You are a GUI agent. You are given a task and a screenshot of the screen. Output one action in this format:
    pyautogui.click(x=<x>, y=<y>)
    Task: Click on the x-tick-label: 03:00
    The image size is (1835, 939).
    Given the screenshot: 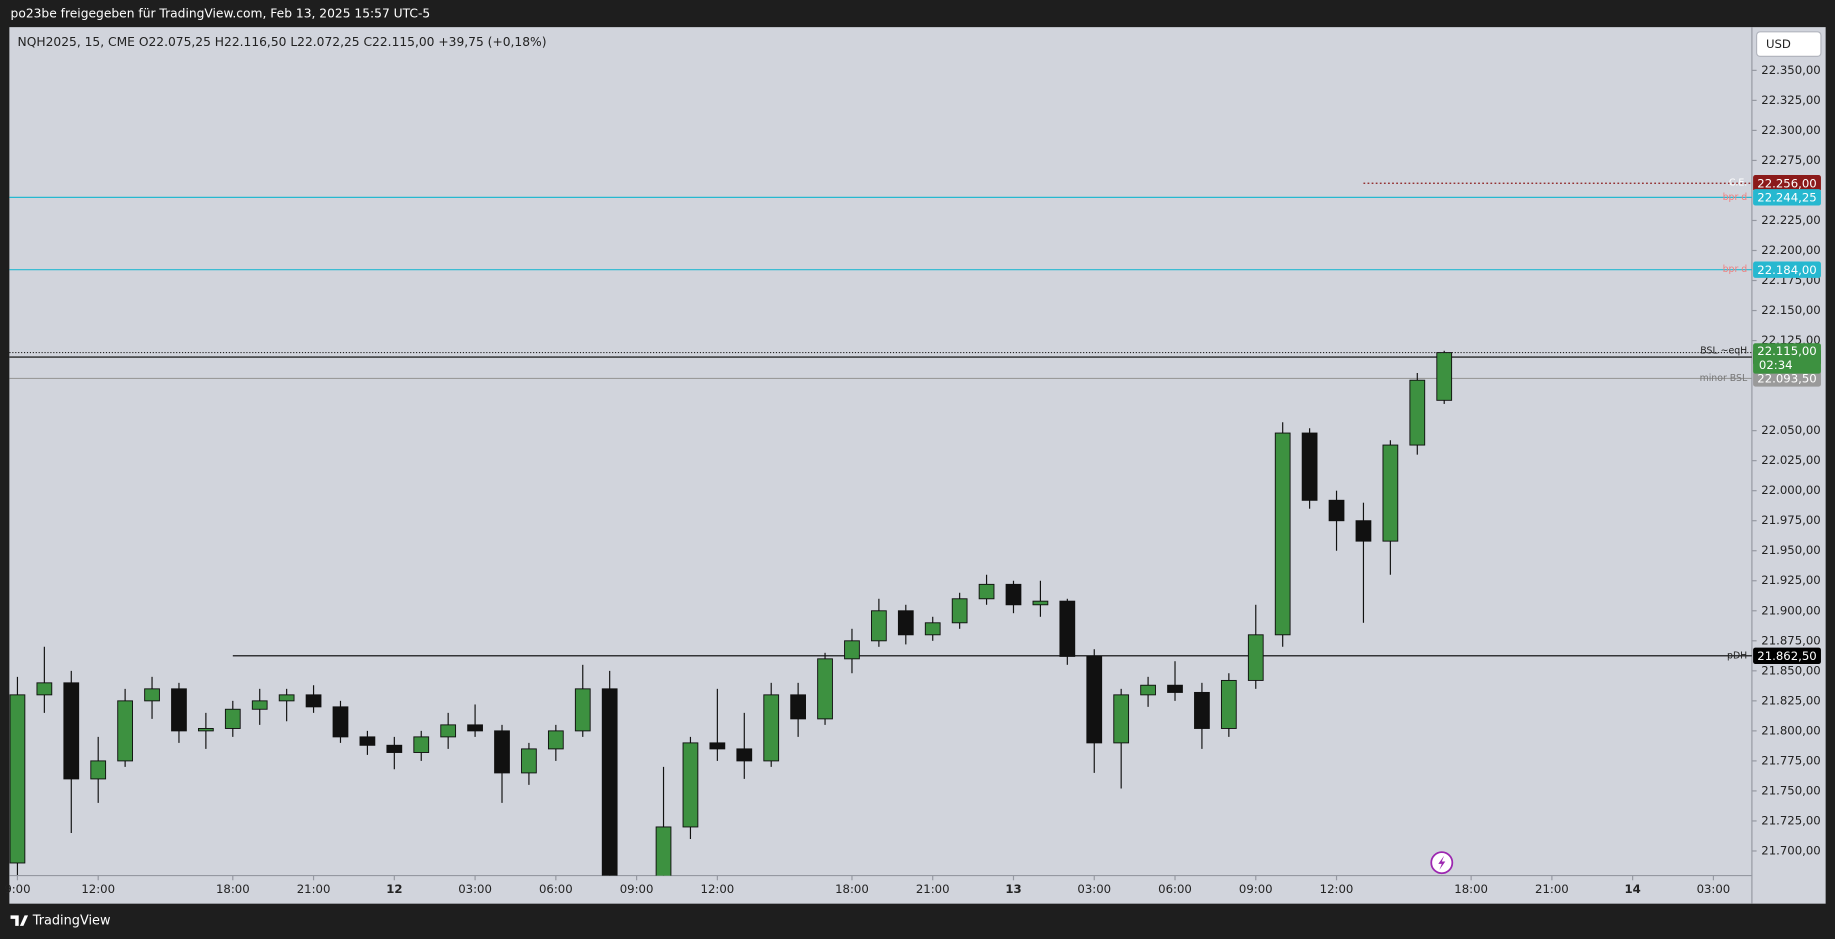 What is the action you would take?
    pyautogui.click(x=475, y=889)
    